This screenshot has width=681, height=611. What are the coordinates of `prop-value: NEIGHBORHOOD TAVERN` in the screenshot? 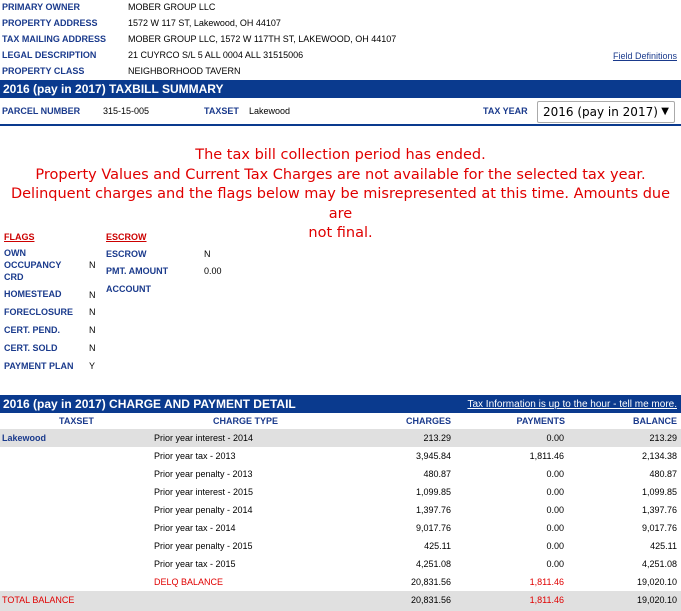 It's located at (184, 71).